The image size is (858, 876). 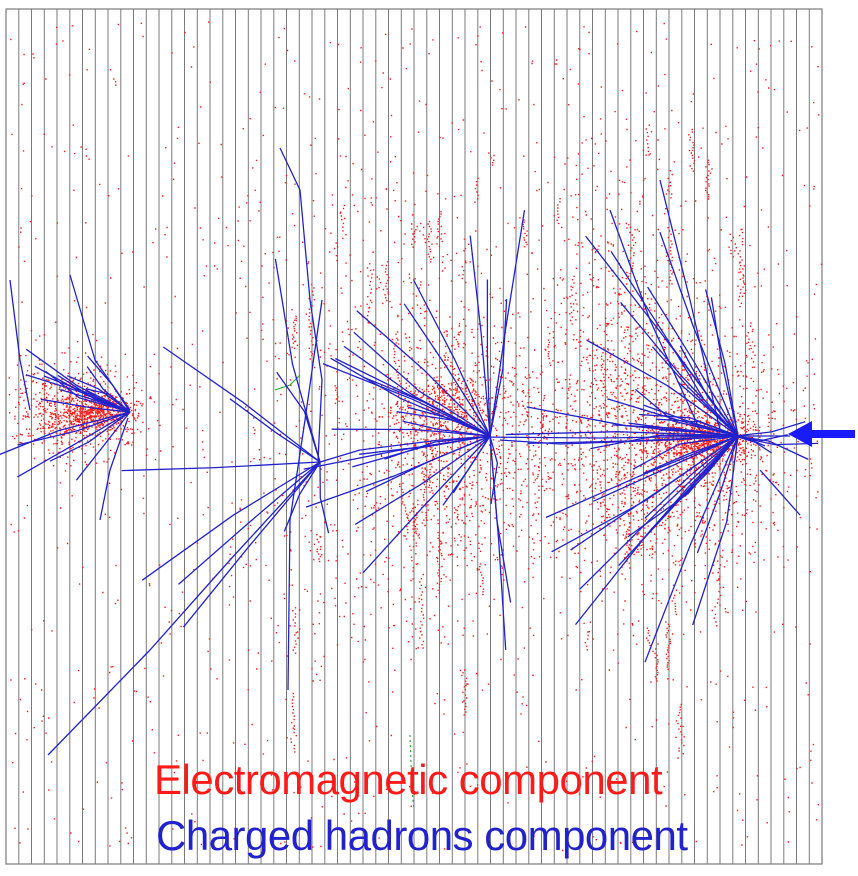 What do you see at coordinates (422, 835) in the screenshot?
I see `hadron-legend-label: Charged hadrons component` at bounding box center [422, 835].